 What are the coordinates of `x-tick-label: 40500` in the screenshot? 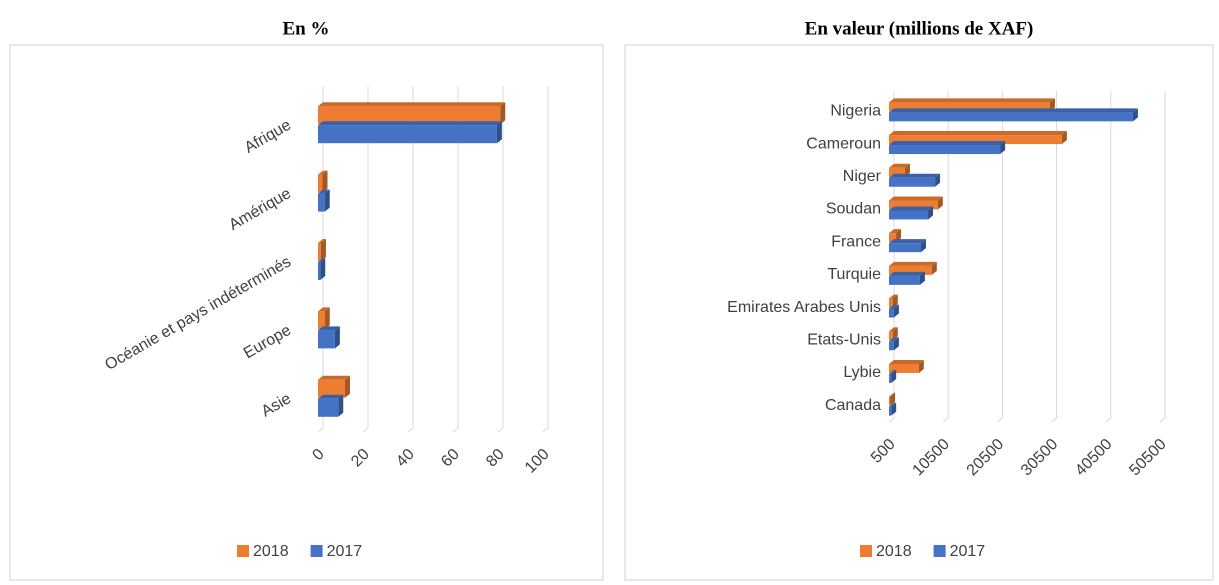 It's located at (1094, 458).